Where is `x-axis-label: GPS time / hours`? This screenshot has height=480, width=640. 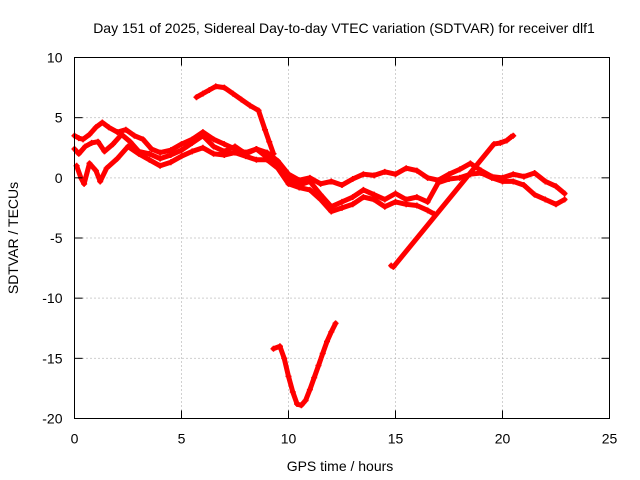 x-axis-label: GPS time / hours is located at coordinates (340, 466).